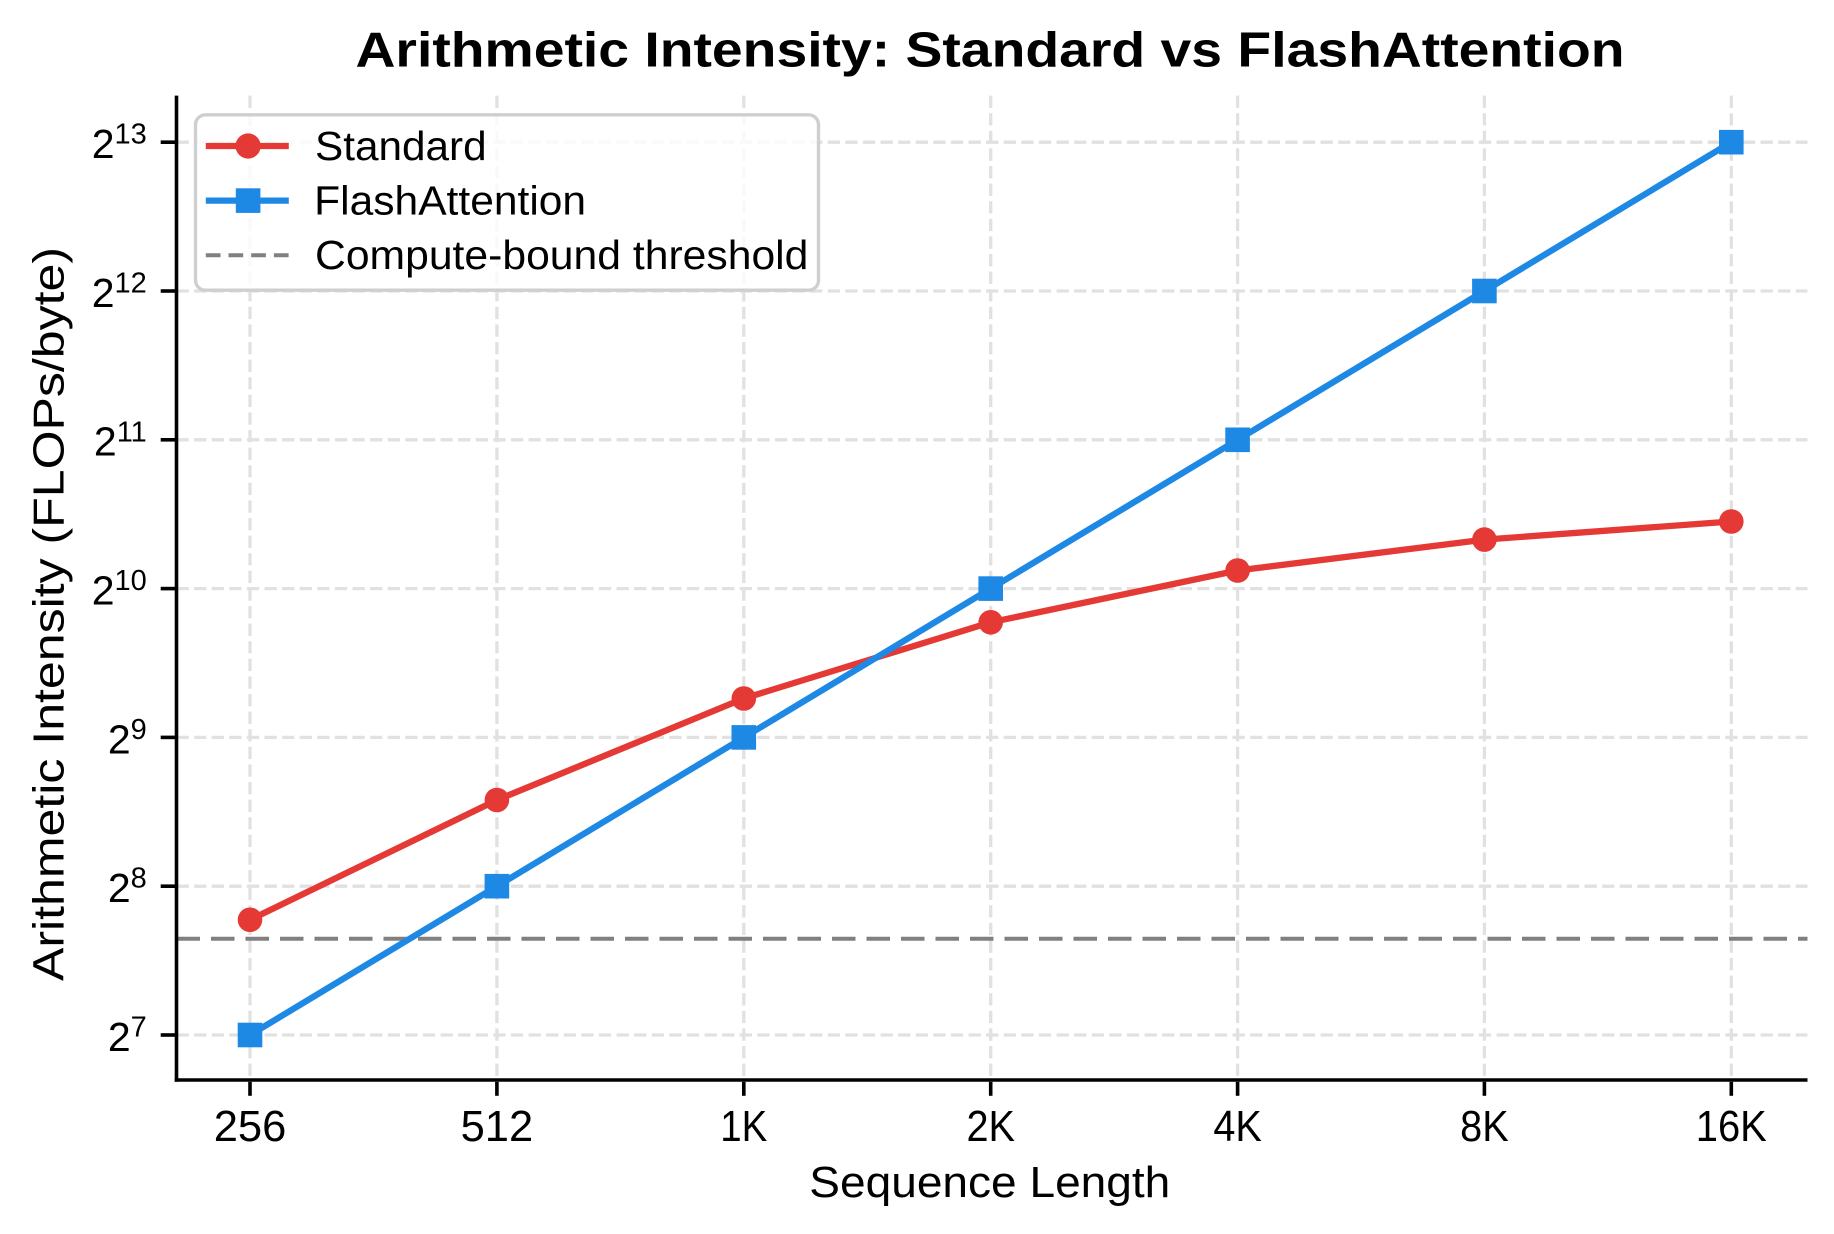 This screenshot has width=1834, height=1234. I want to click on svg-text: 8K, so click(1484, 1127).